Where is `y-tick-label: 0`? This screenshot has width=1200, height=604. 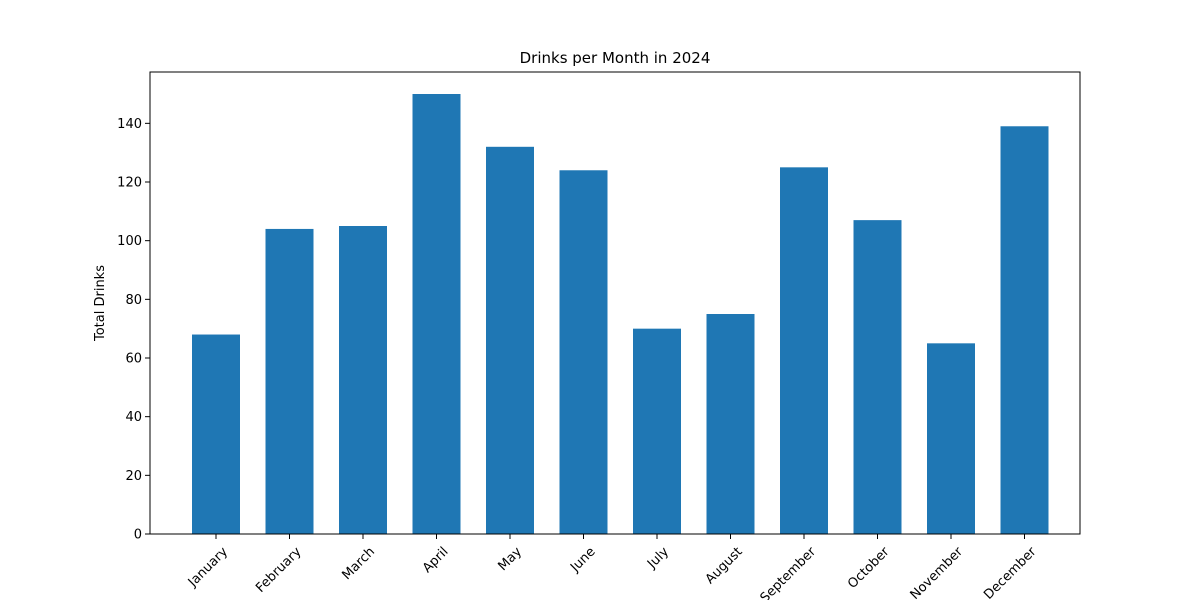 y-tick-label: 0 is located at coordinates (138, 535).